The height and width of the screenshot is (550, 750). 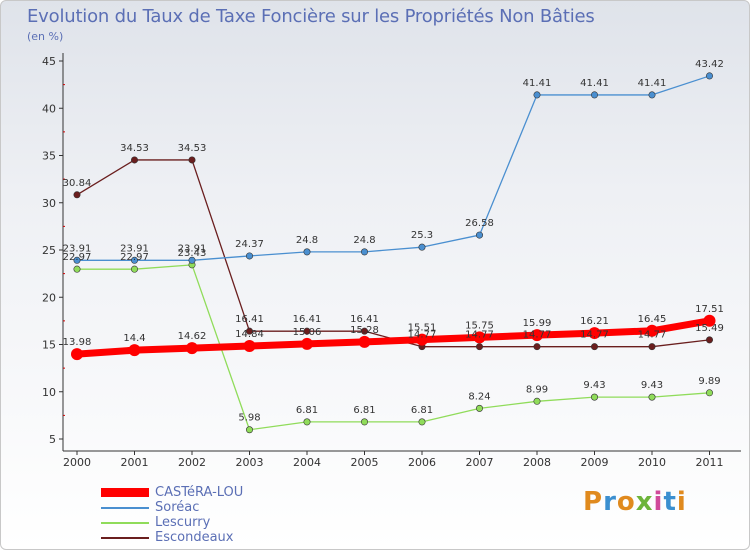 What do you see at coordinates (365, 462) in the screenshot?
I see `x-tick-label: 2005` at bounding box center [365, 462].